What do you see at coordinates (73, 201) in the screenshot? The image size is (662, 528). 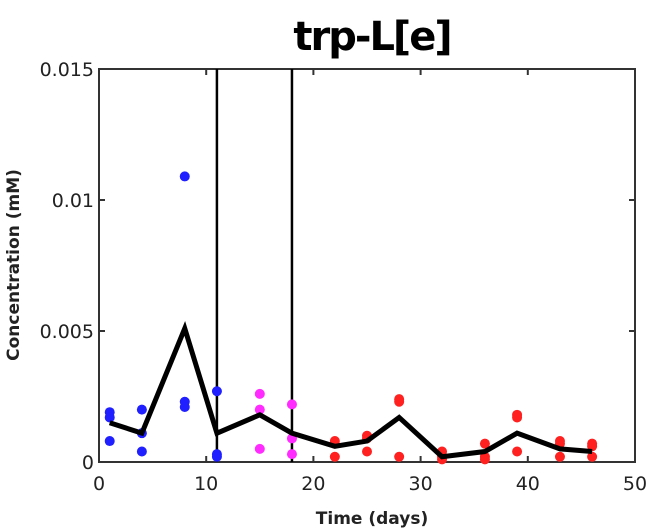 I see `y-tick-label: 0.01` at bounding box center [73, 201].